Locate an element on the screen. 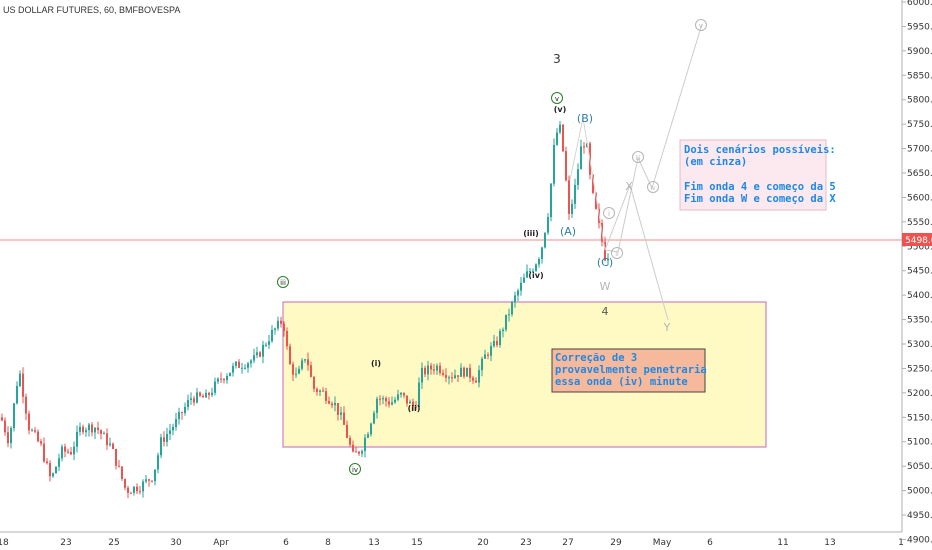 Image resolution: width=932 pixels, height=550 pixels. price-axis-label: 5400.0 is located at coordinates (919, 296).